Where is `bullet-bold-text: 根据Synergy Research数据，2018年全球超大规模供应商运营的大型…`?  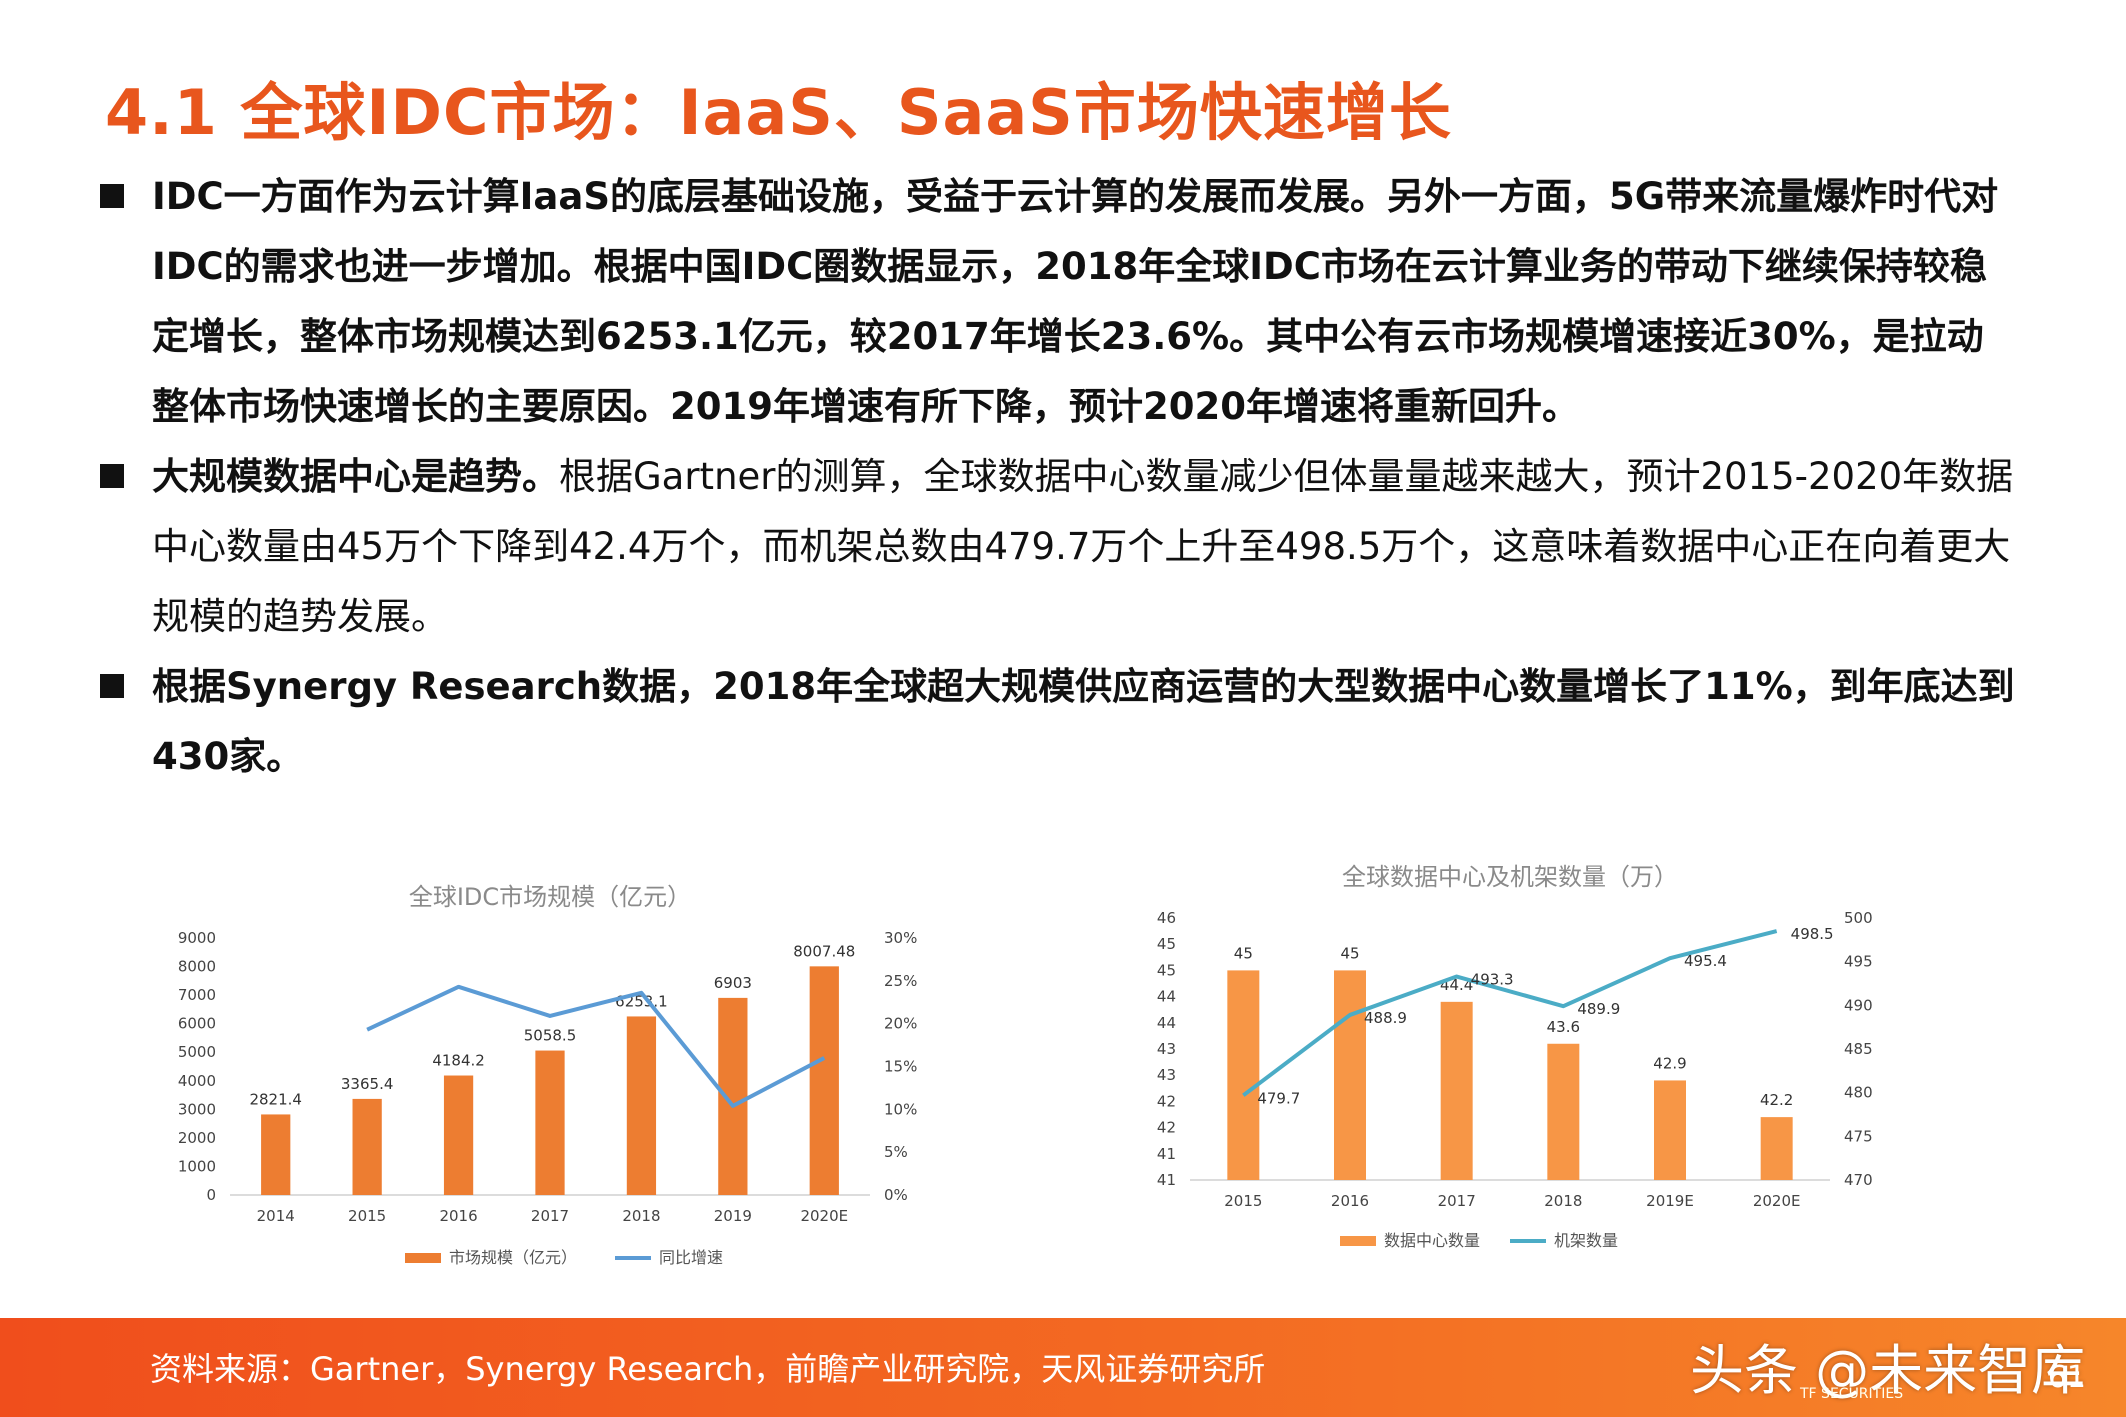
bullet-bold-text: 根据Synergy Research数据，2018年全球超大规模供应商运营的大型… is located at coordinates (1083, 721).